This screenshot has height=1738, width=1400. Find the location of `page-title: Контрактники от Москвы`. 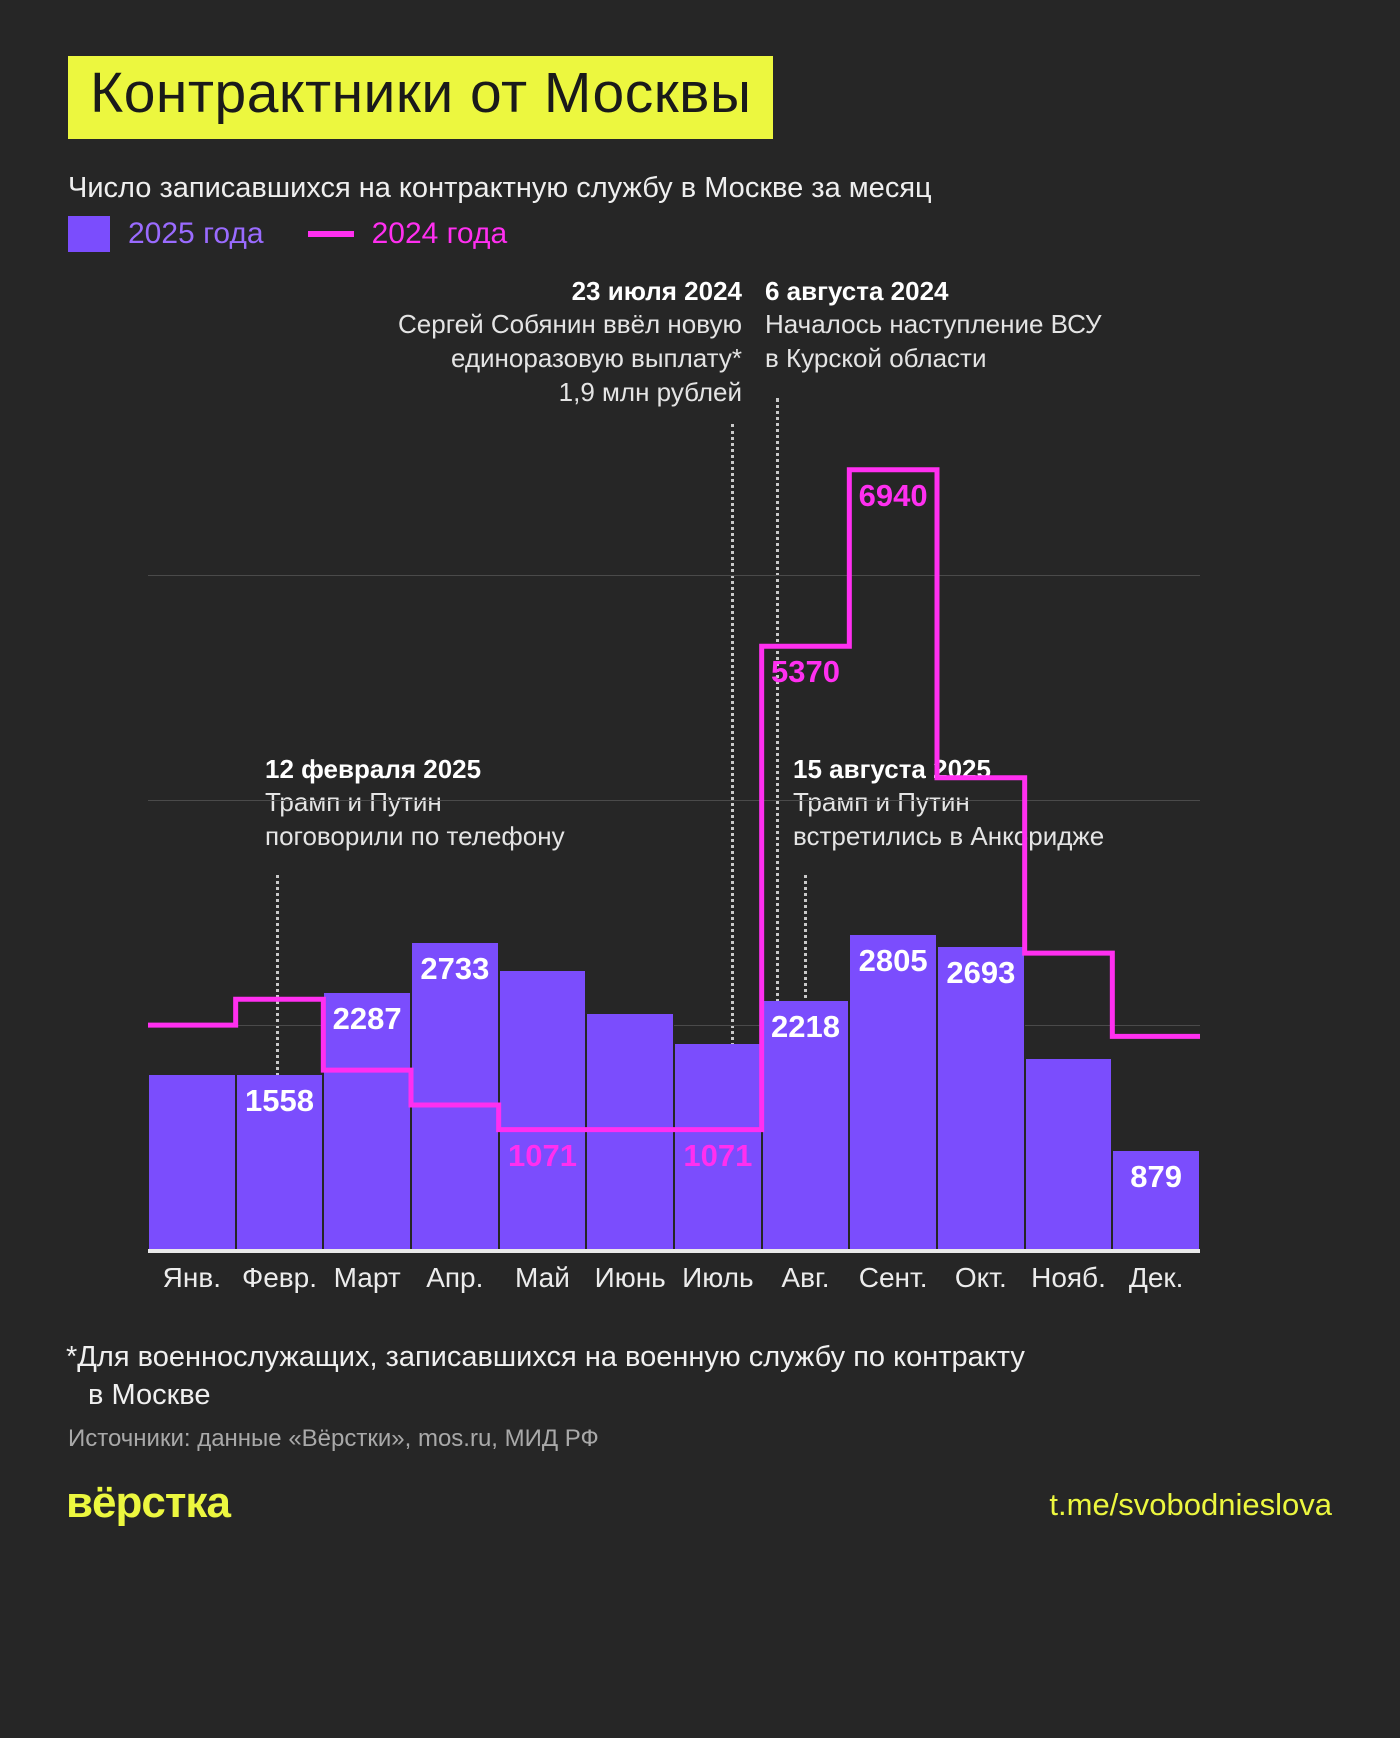

page-title: Контрактники от Москвы is located at coordinates (421, 93).